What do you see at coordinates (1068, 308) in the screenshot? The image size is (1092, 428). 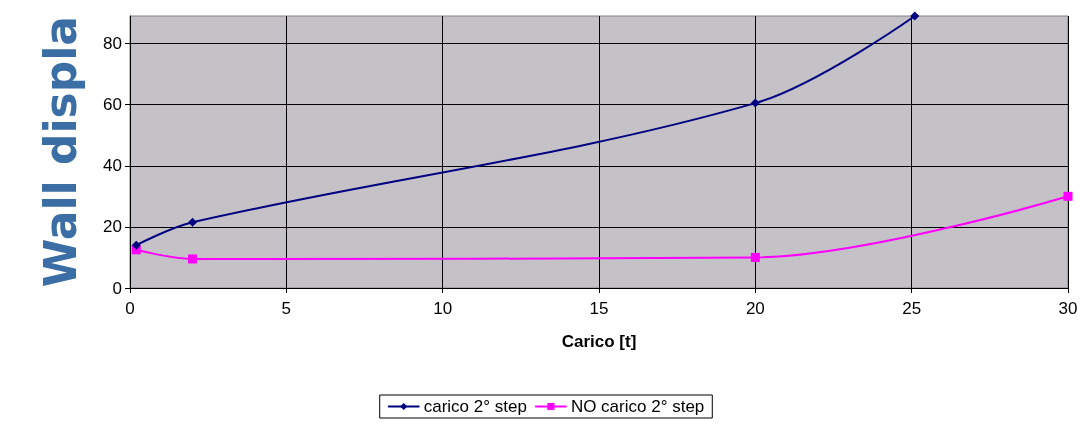 I see `x-tick-label: 30` at bounding box center [1068, 308].